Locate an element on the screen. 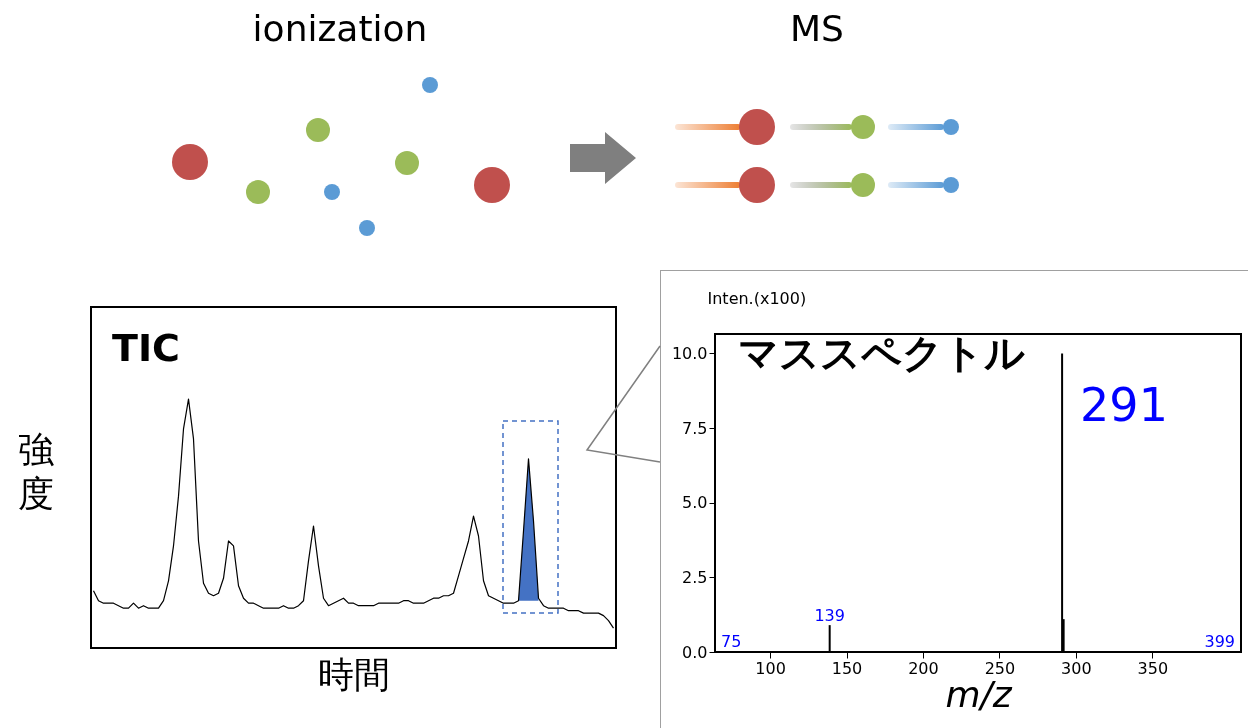  text: MS is located at coordinates (817, 28).